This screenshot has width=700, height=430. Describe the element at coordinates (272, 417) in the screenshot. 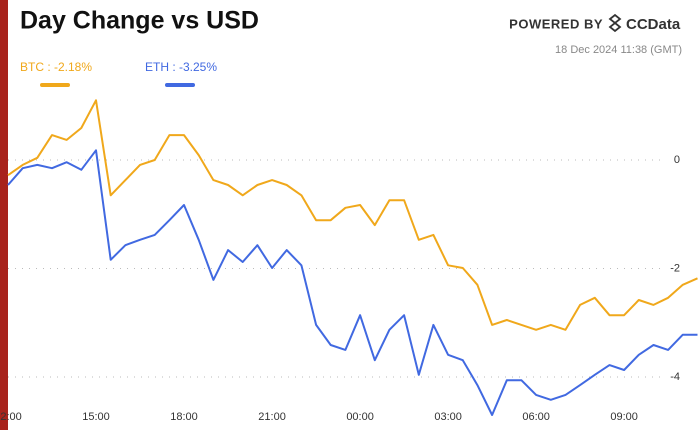

I see `x-tick-label: 21:00` at that location.